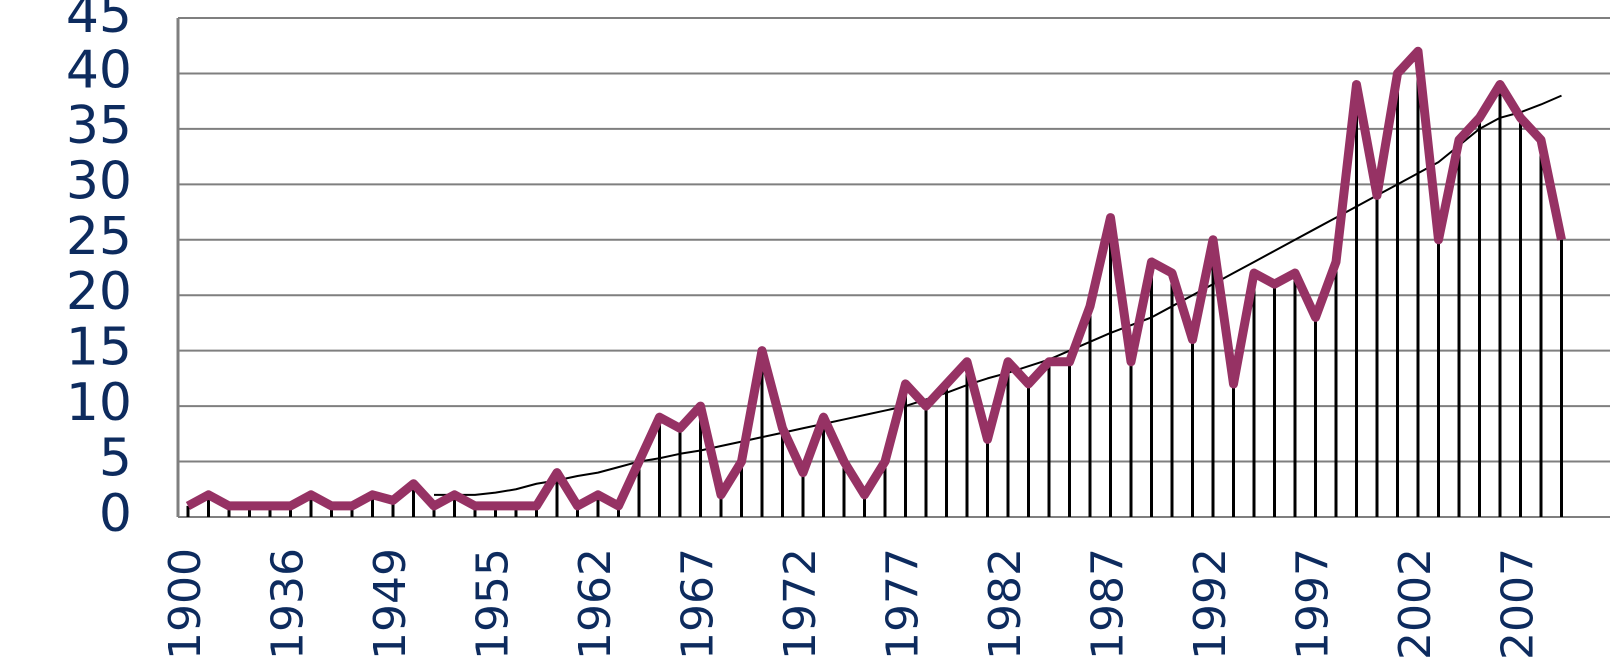  What do you see at coordinates (903, 604) in the screenshot?
I see `x-tick-label: 1977` at bounding box center [903, 604].